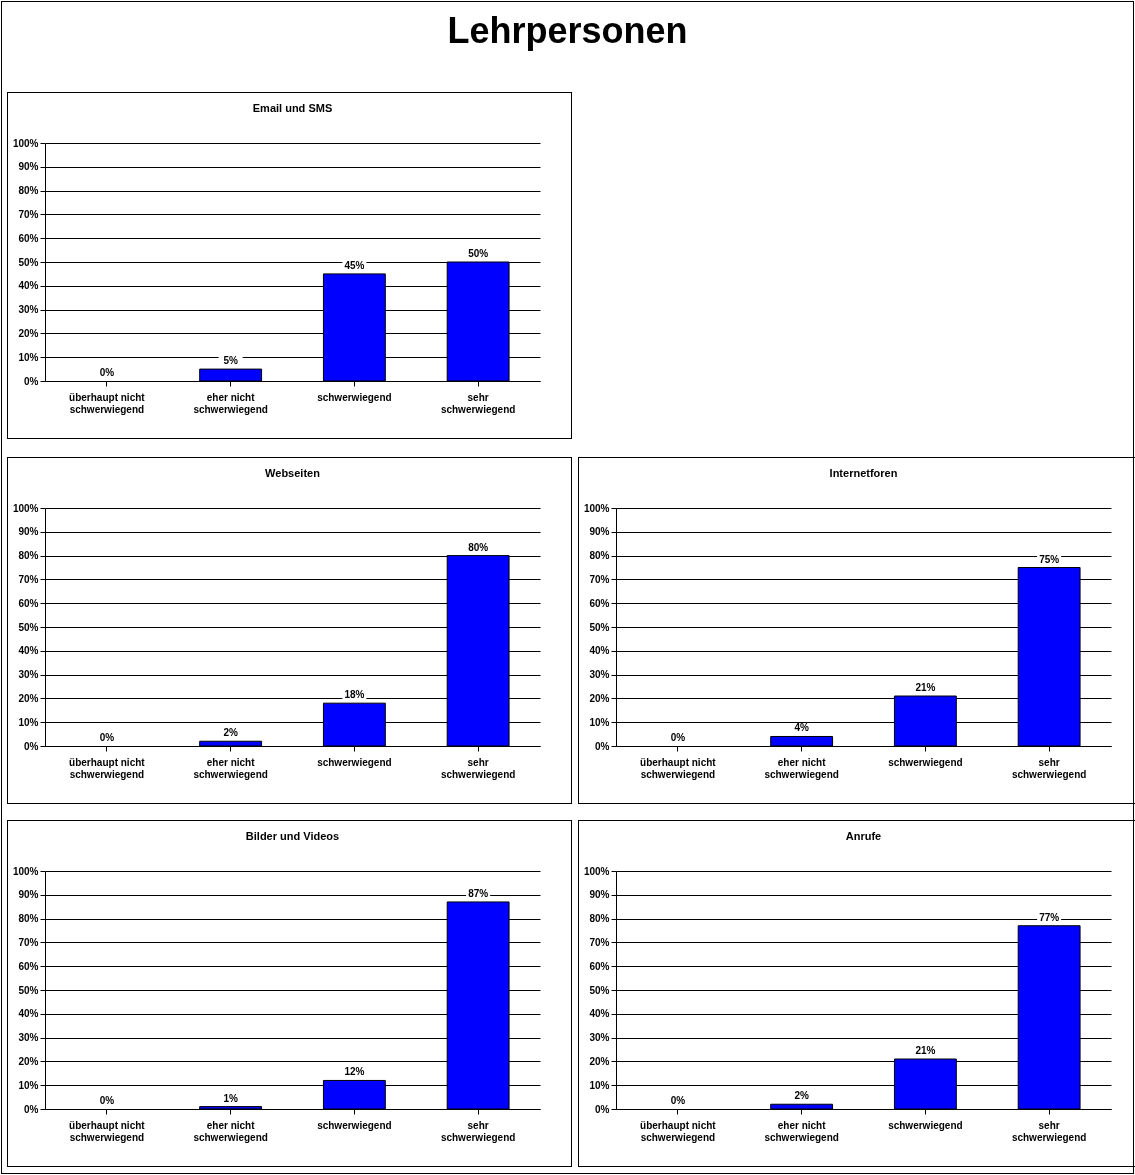  I want to click on data-label: 87%, so click(478, 893).